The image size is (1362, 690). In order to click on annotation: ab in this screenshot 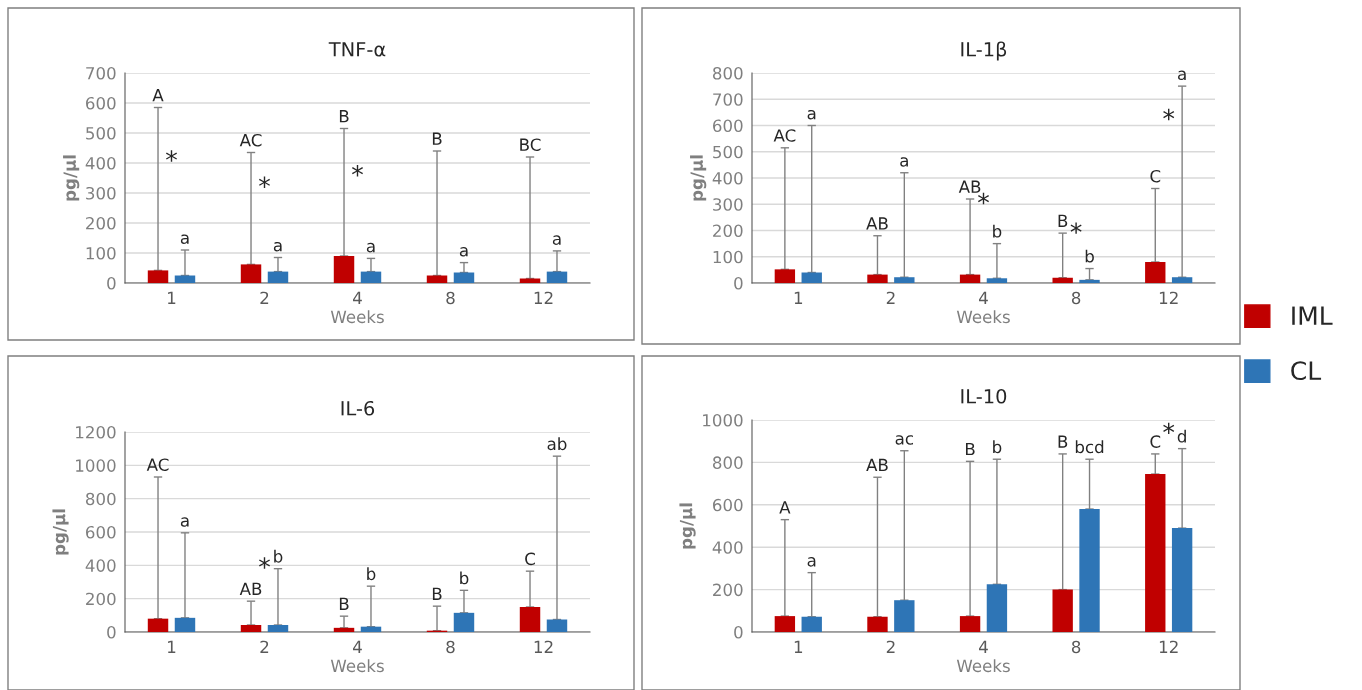, I will do `click(557, 444)`.